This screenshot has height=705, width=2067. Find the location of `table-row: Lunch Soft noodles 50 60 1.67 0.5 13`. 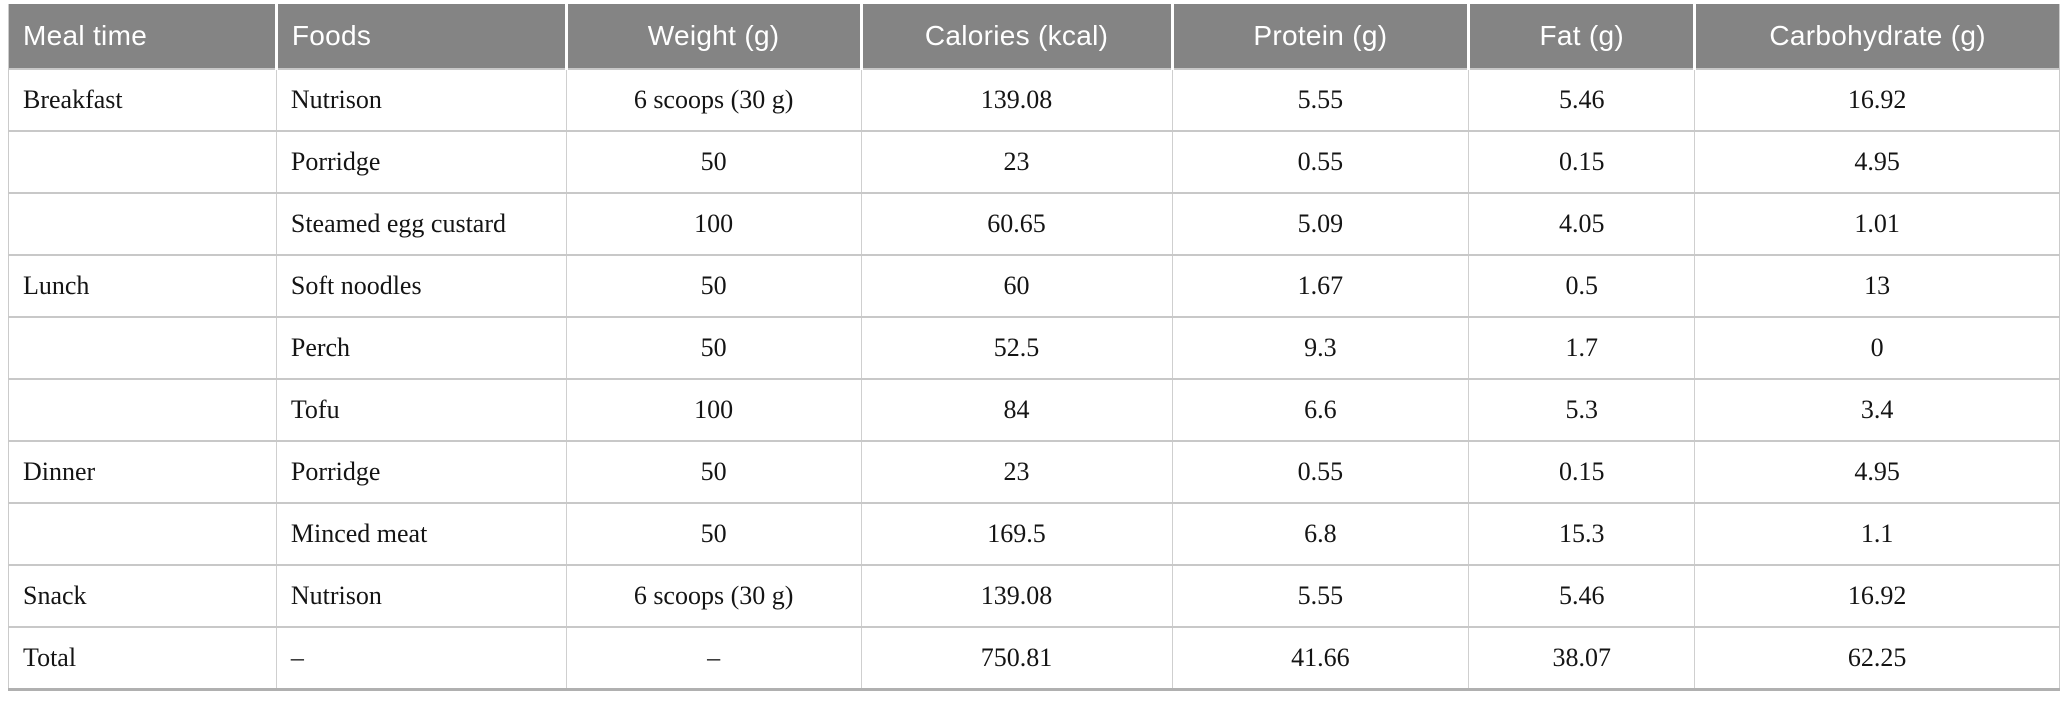

table-row: Lunch Soft noodles 50 60 1.67 0.5 13 is located at coordinates (1034, 285).